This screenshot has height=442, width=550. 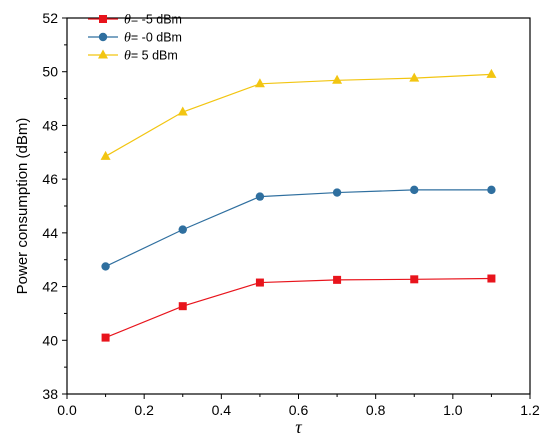 What do you see at coordinates (222, 410) in the screenshot?
I see `x-tick-label: 0.4` at bounding box center [222, 410].